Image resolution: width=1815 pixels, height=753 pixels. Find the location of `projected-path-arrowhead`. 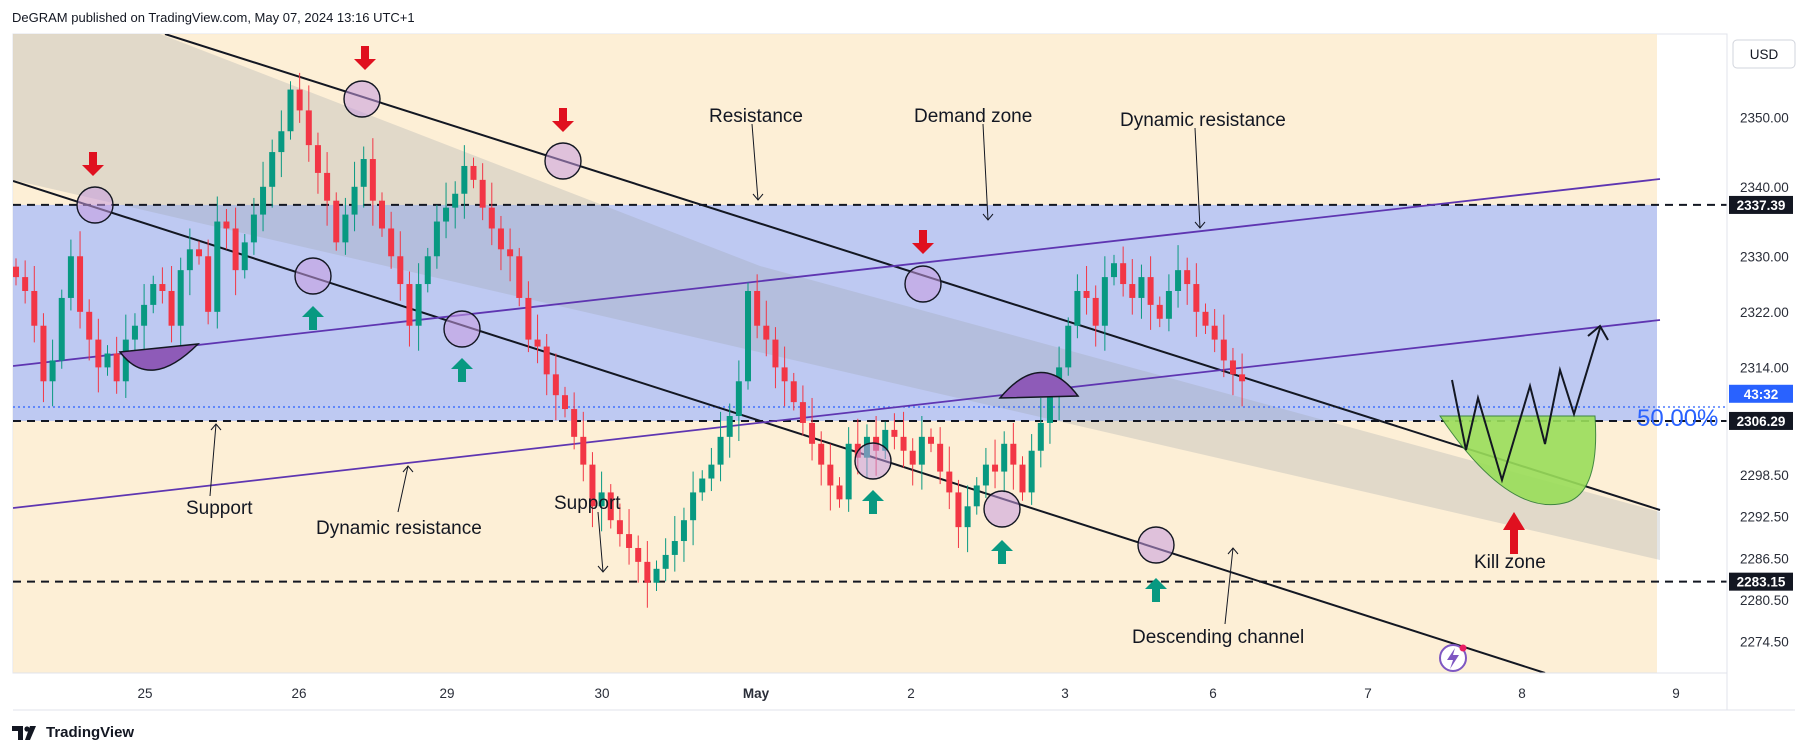

projected-path-arrowhead is located at coordinates (1598, 332).